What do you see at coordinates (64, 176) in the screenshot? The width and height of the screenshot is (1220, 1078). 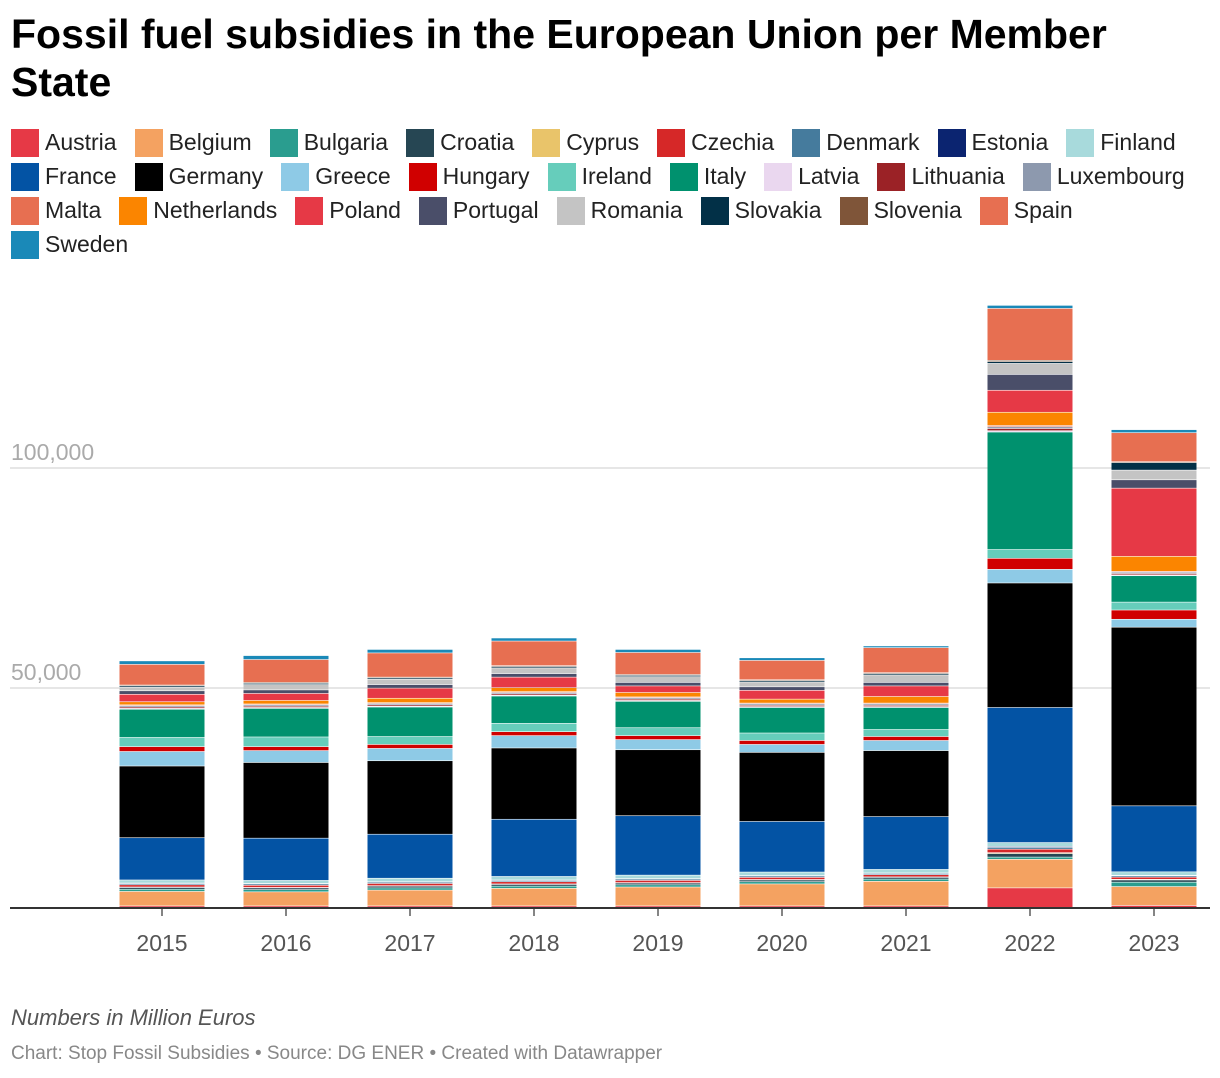 I see `legend-item-france: France` at bounding box center [64, 176].